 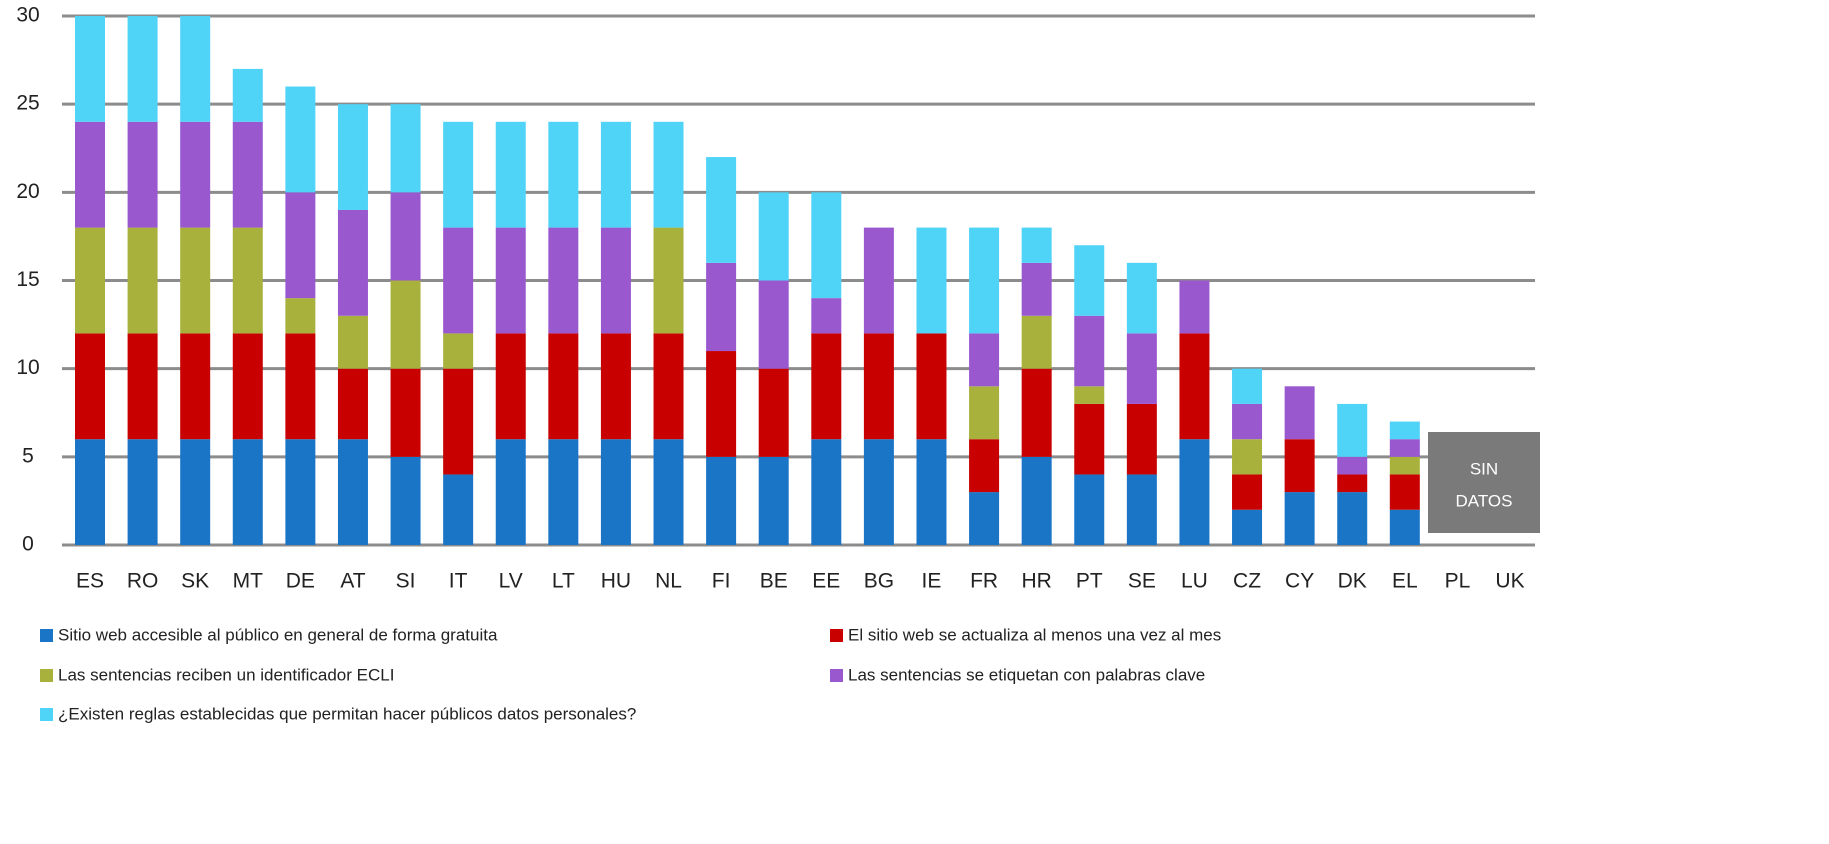 What do you see at coordinates (406, 581) in the screenshot?
I see `x-tick-label: SI` at bounding box center [406, 581].